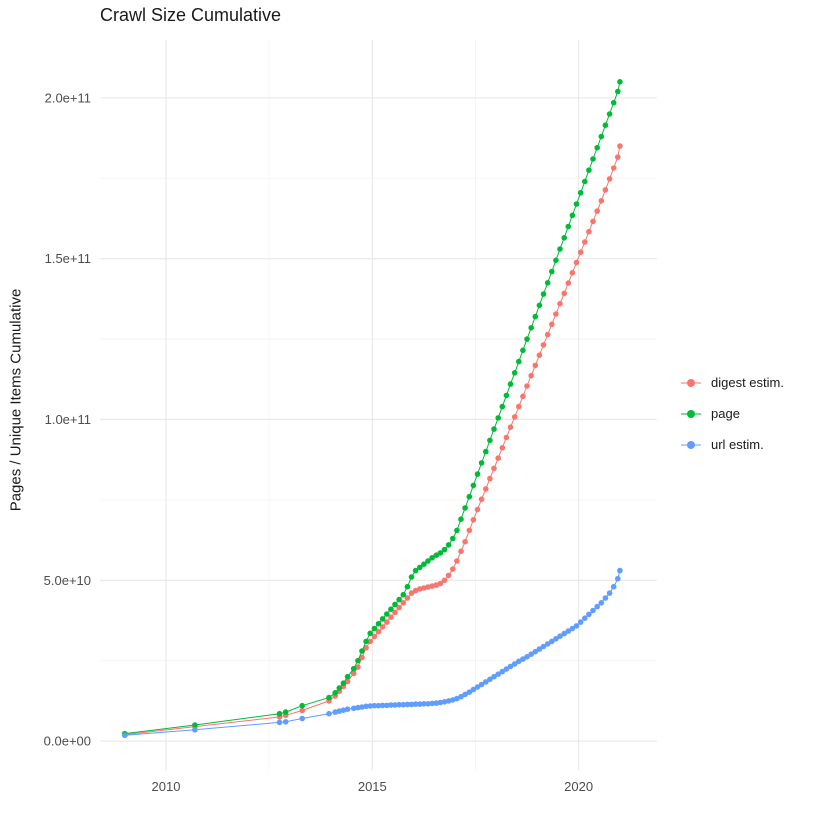  I want to click on legend-item-digest-estim: digest estim., so click(731, 383).